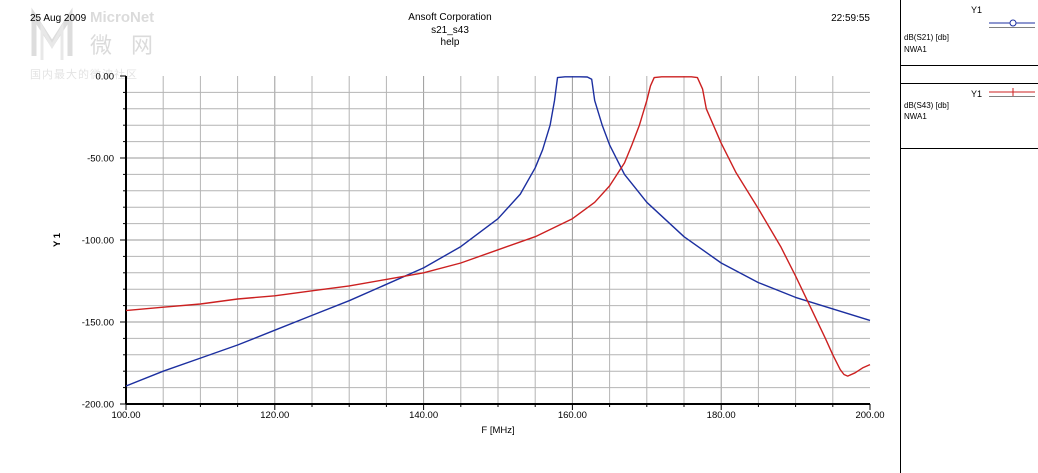 The image size is (1038, 473). Describe the element at coordinates (721, 415) in the screenshot. I see `x-tick-label: 180.00` at that location.